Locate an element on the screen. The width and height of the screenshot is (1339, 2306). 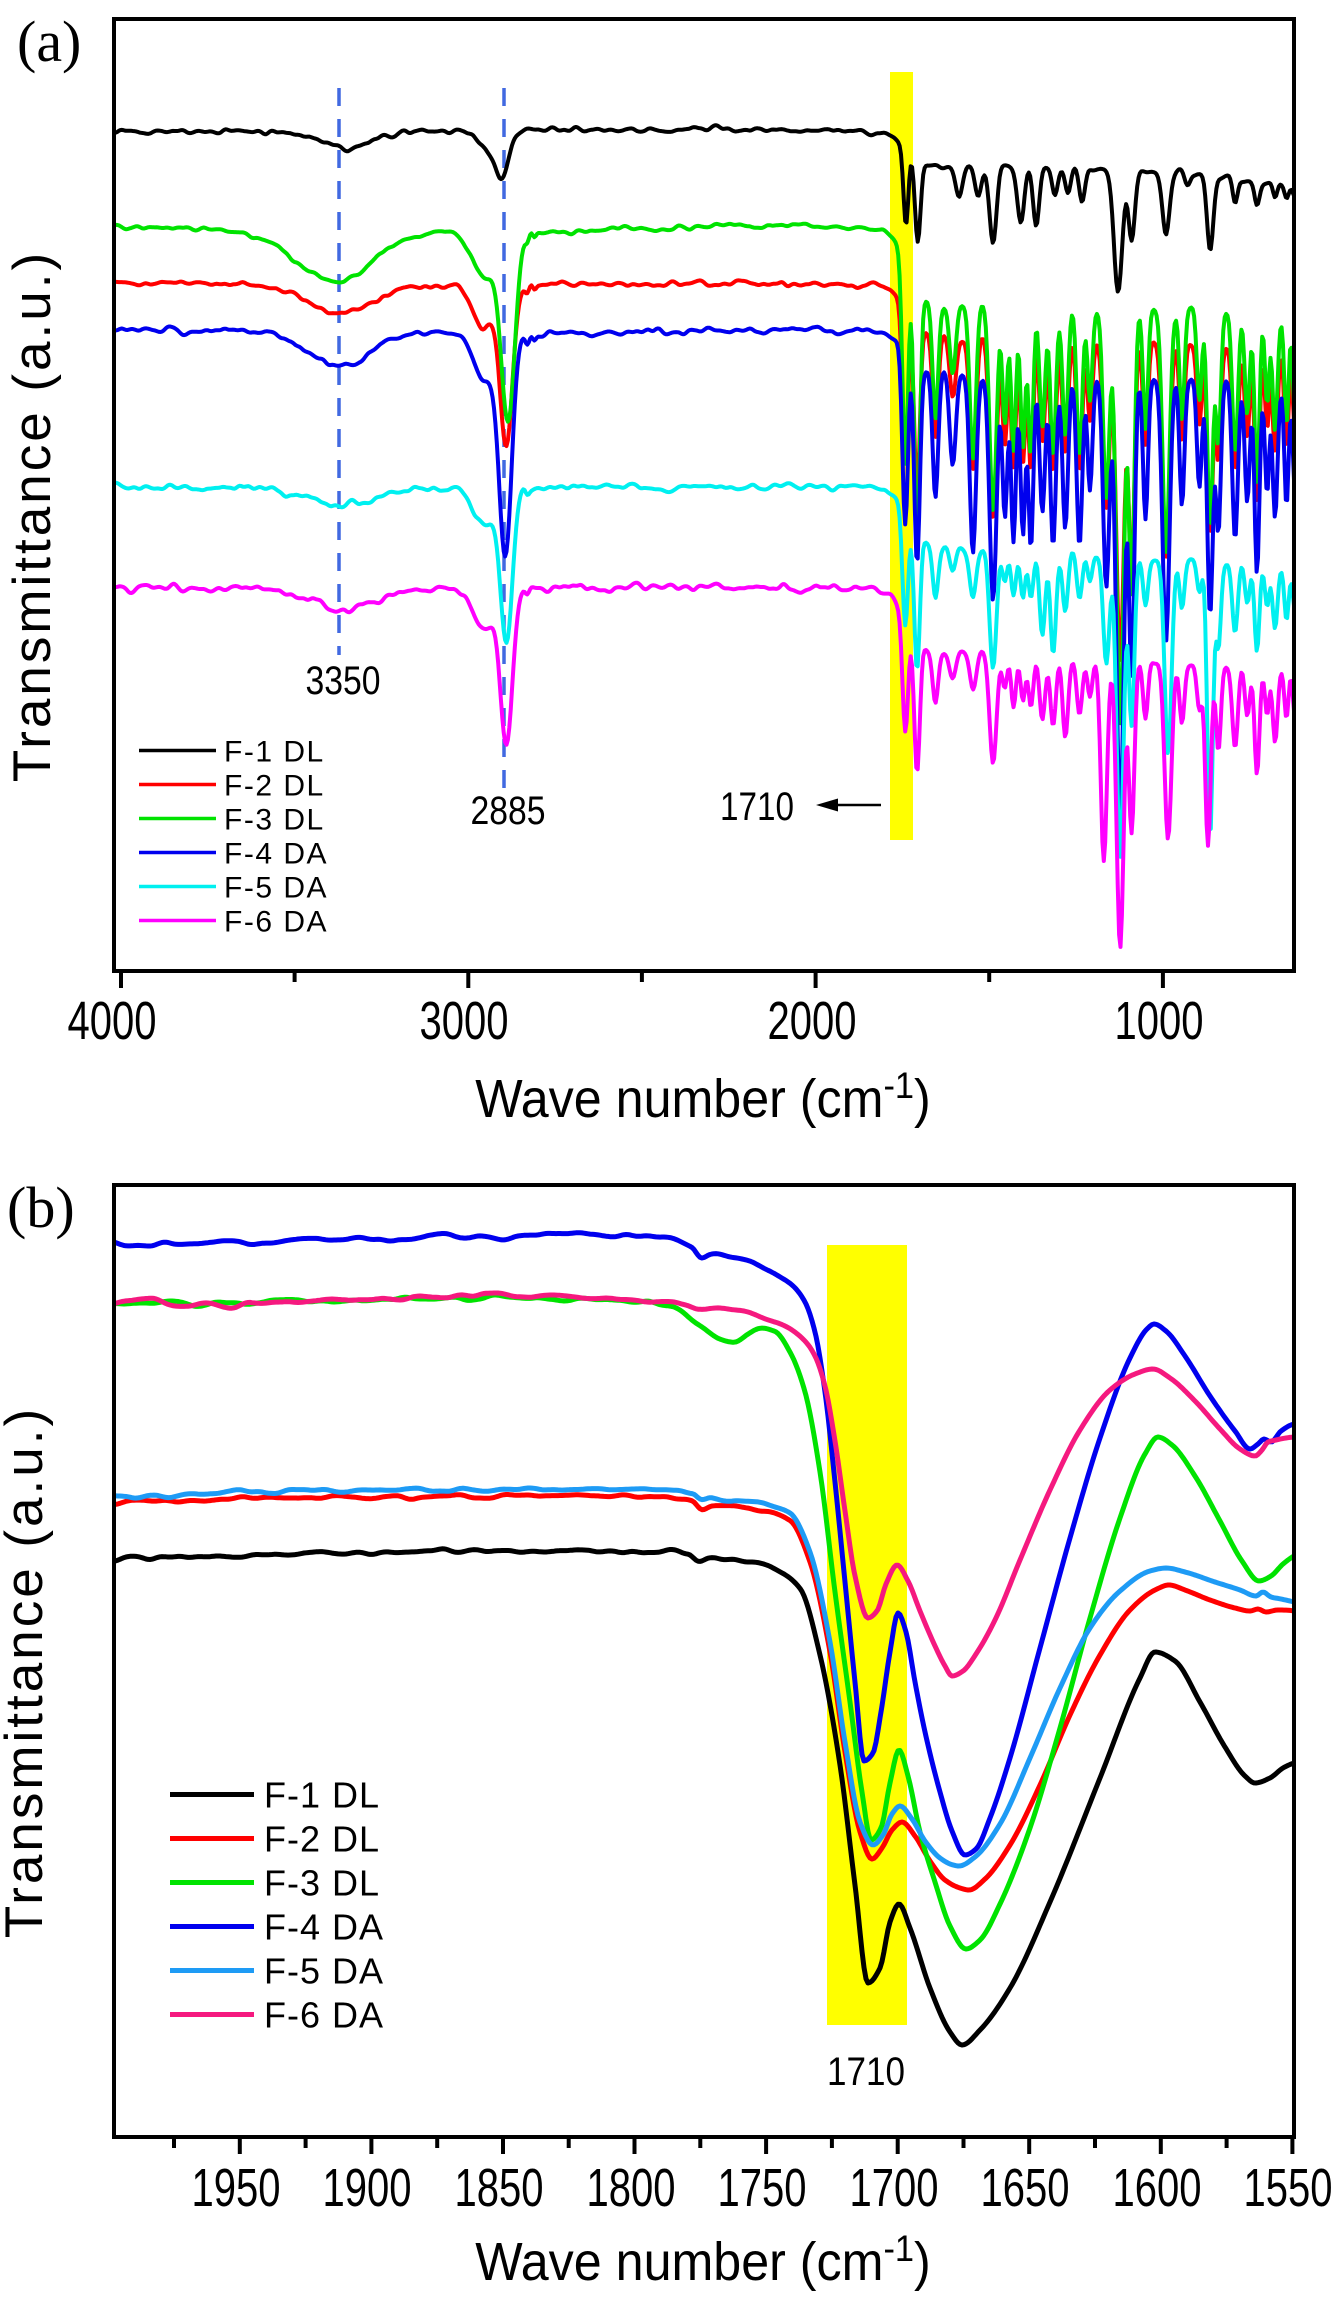
svg-text: (b) is located at coordinates (41, 1207).